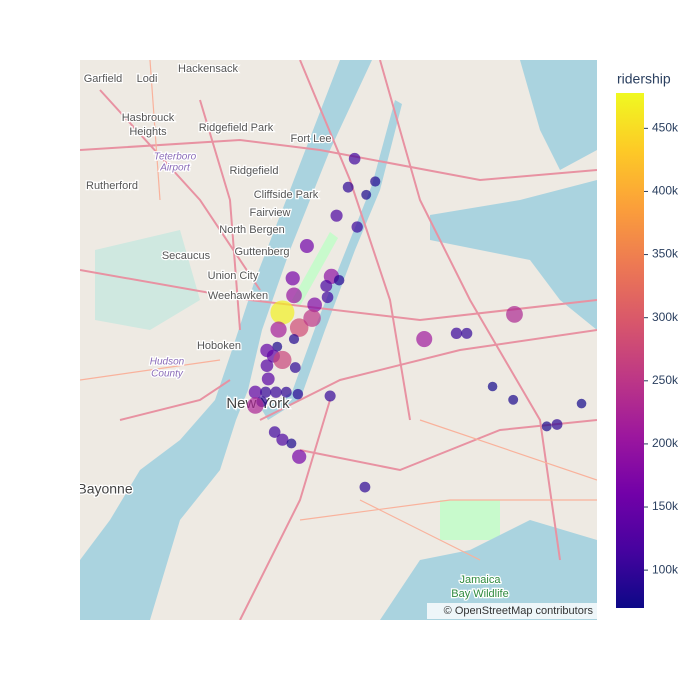  What do you see at coordinates (236, 128) in the screenshot?
I see `place-label: Ridgefield Park` at bounding box center [236, 128].